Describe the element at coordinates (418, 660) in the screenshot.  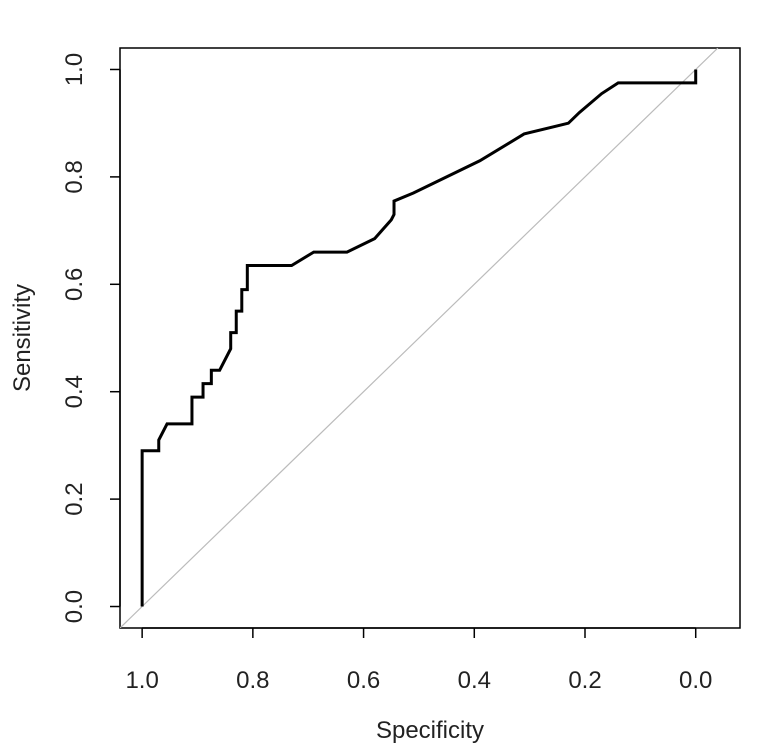
I see `x-axis: 1.0 0.8 0.6 0.4 0.2 0.0` at that location.